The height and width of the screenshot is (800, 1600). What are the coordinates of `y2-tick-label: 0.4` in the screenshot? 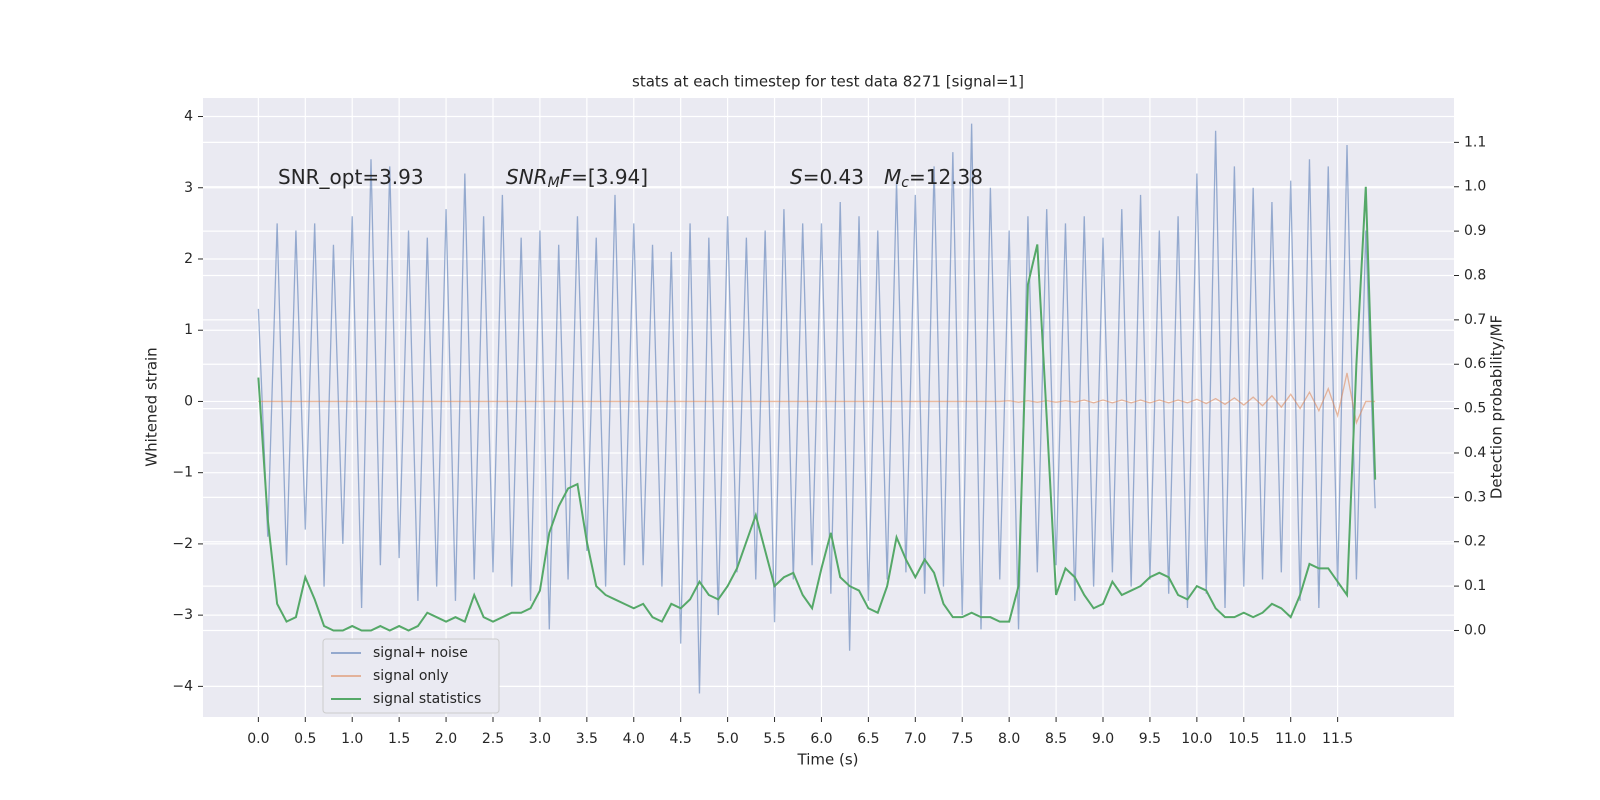 It's located at (1475, 453).